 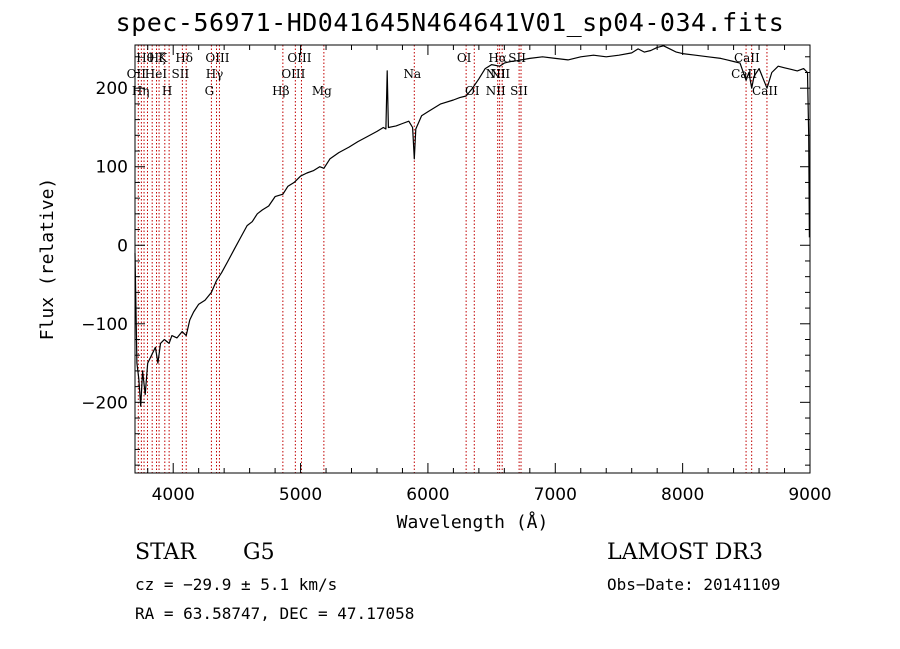 What do you see at coordinates (104, 325) in the screenshot?
I see `y-tick-label: −100` at bounding box center [104, 325].